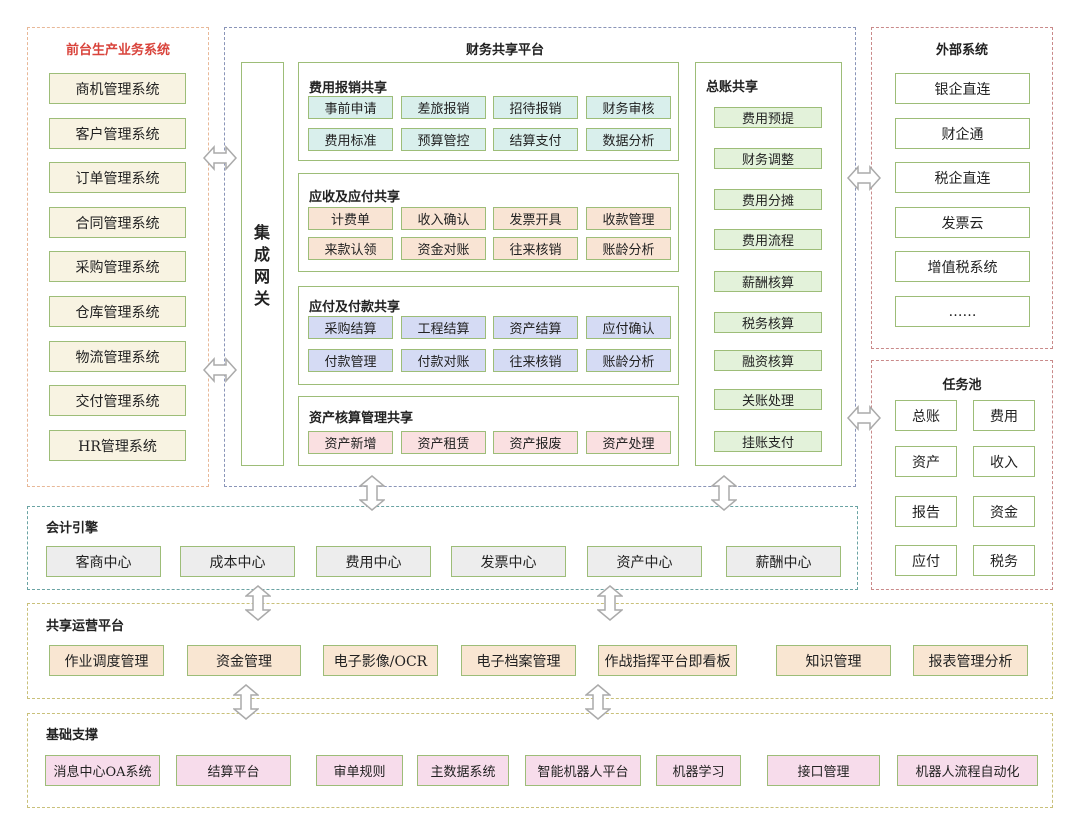 This screenshot has height=835, width=1080. What do you see at coordinates (535, 442) in the screenshot?
I see `section-item: 资产报废` at bounding box center [535, 442].